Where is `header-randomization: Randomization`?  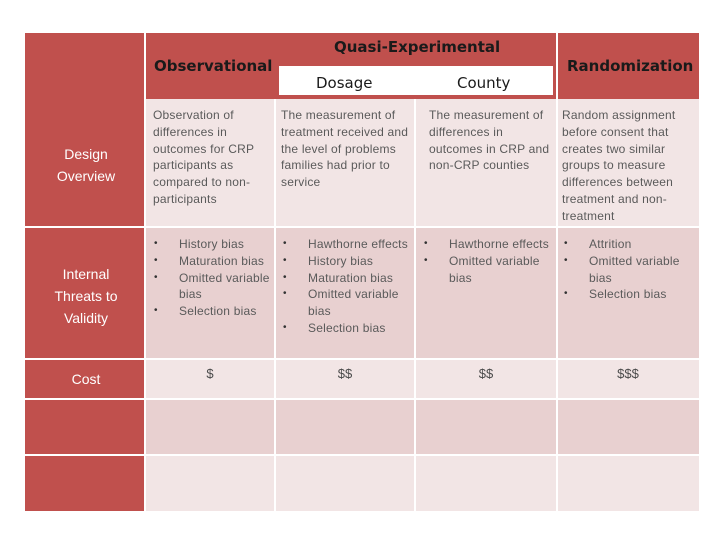 header-randomization: Randomization is located at coordinates (628, 66).